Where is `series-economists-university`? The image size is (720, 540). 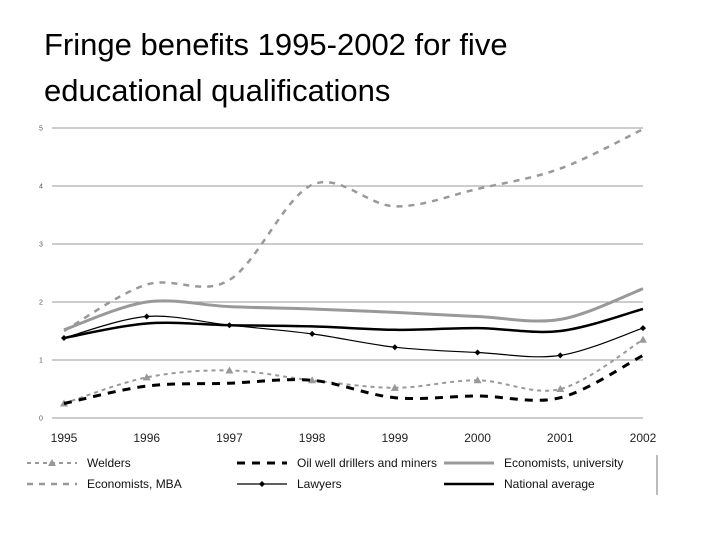 series-economists-university is located at coordinates (353, 309).